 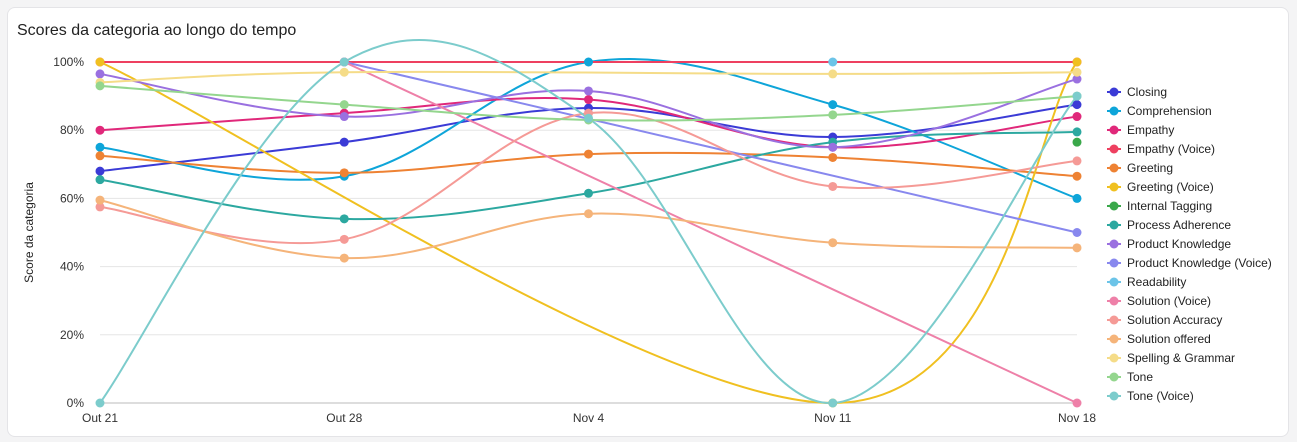 I want to click on legend-label-tone-voice: Tone (Voice), so click(x=1160, y=396).